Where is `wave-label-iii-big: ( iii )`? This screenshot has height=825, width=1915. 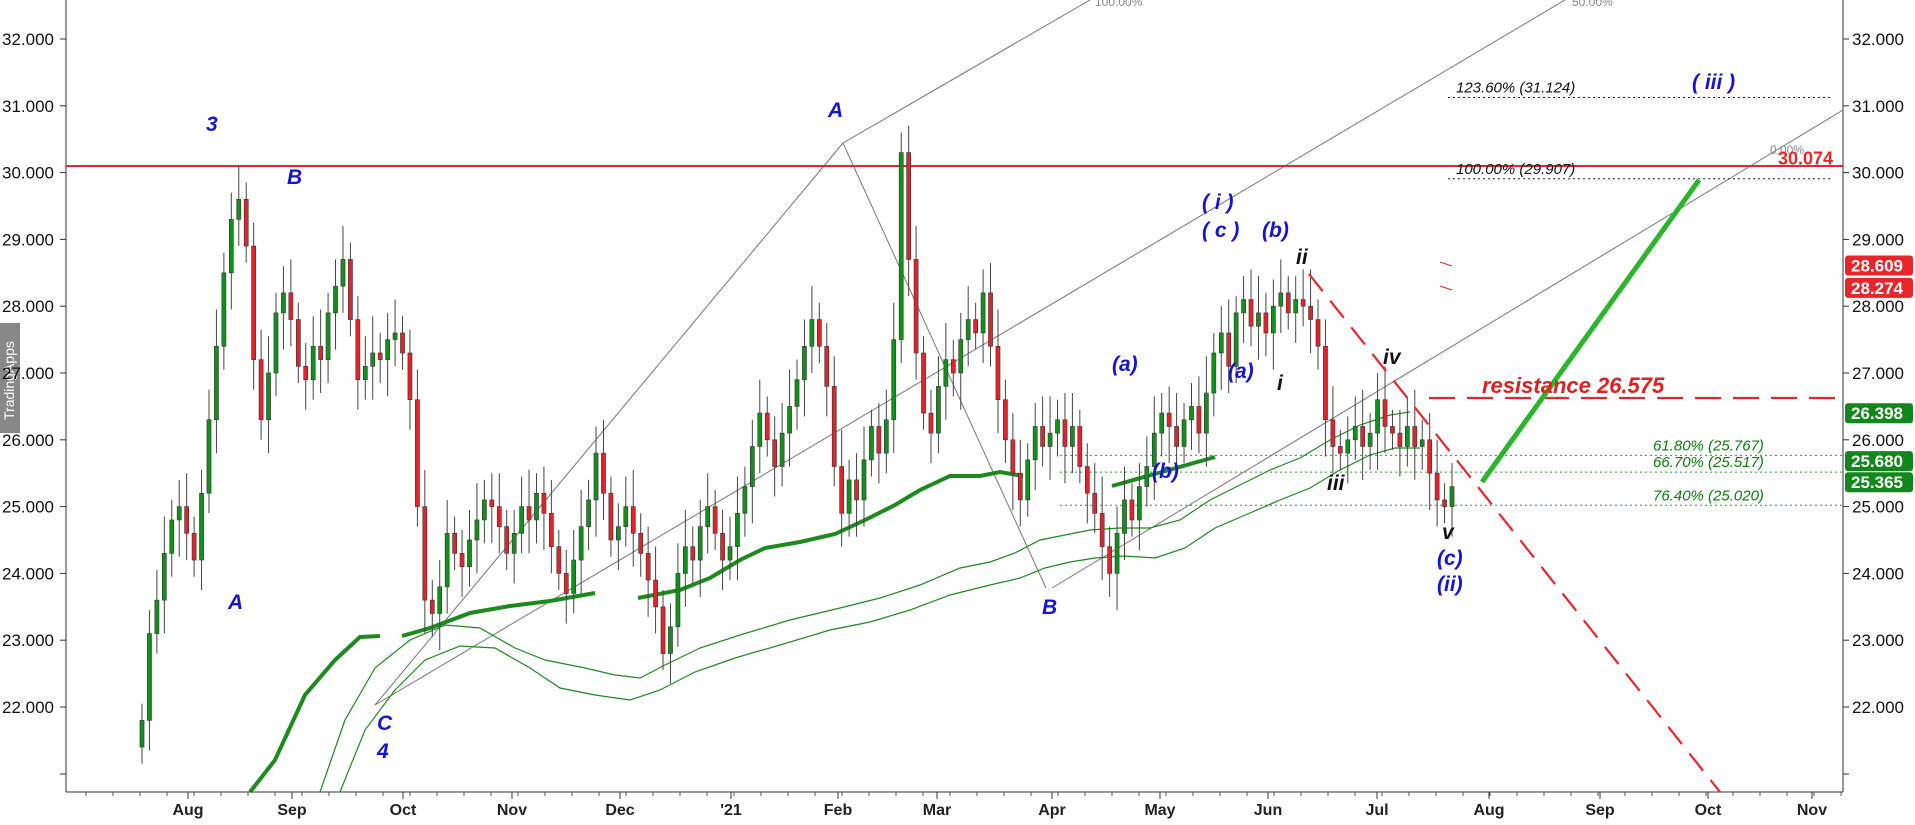
wave-label-iii-big: ( iii ) is located at coordinates (1713, 82).